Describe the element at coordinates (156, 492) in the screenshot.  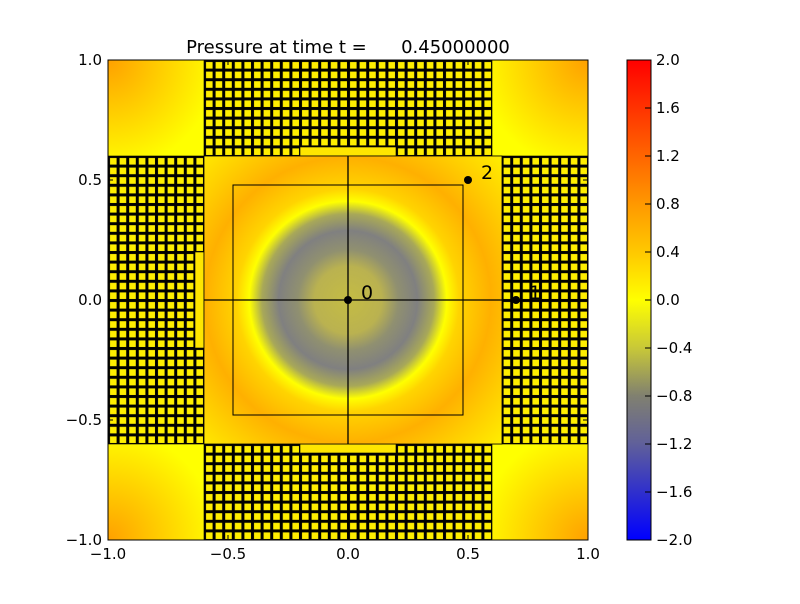
I see `corner-bottom-left` at that location.